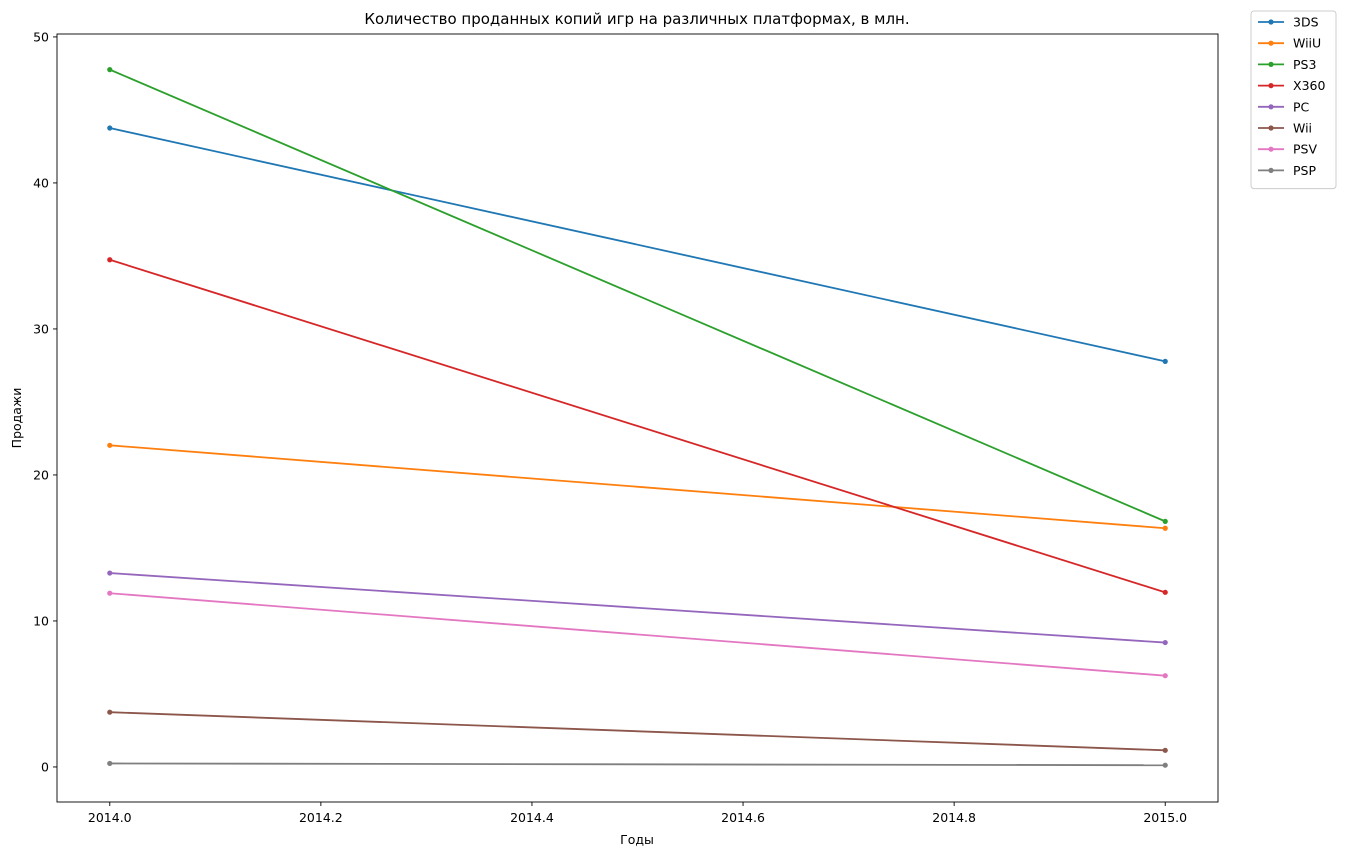 This screenshot has width=1345, height=855. I want to click on legend-entry-wiiu: WiiU, so click(1289, 43).